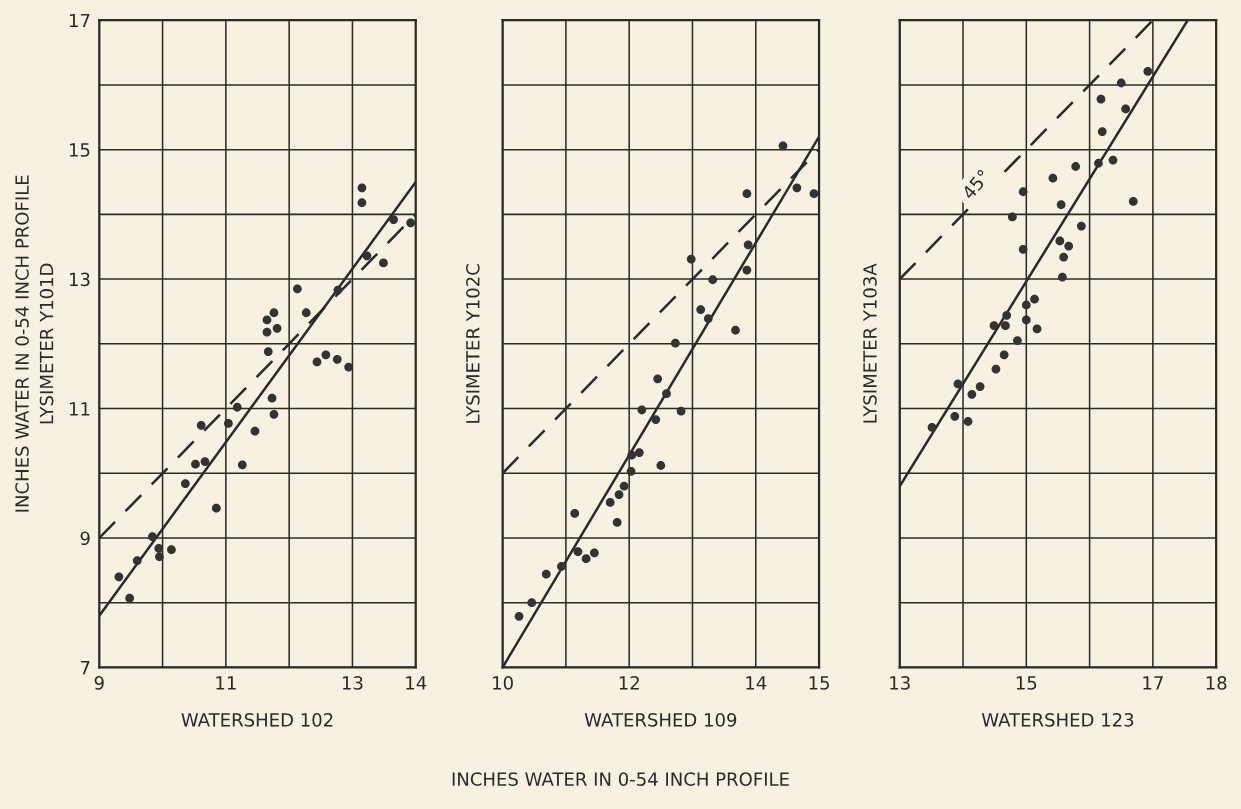  What do you see at coordinates (99, 683) in the screenshot?
I see `x-tick-label: 9` at bounding box center [99, 683].